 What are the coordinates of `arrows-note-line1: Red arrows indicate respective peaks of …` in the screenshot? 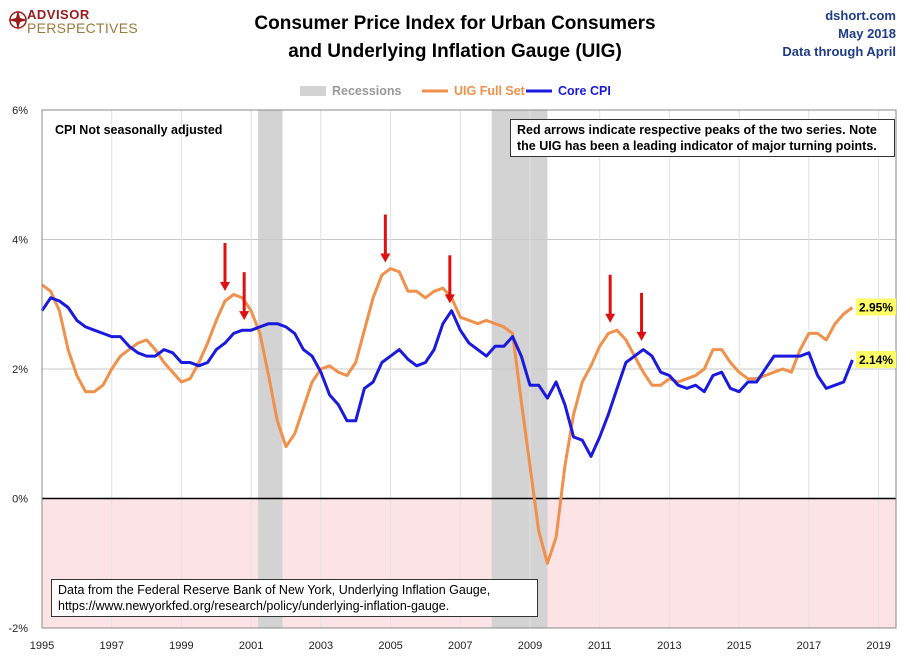 It's located at (697, 130).